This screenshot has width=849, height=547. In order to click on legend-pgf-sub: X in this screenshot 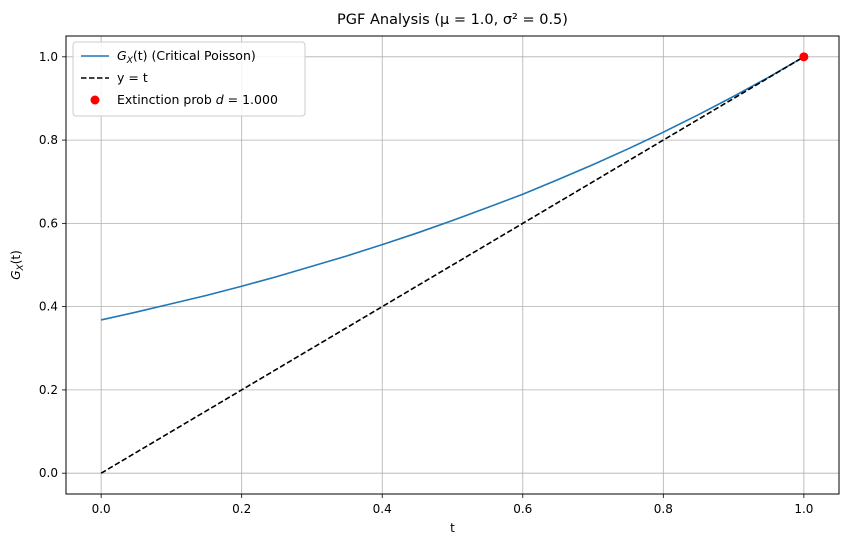, I will do `click(130, 61)`.